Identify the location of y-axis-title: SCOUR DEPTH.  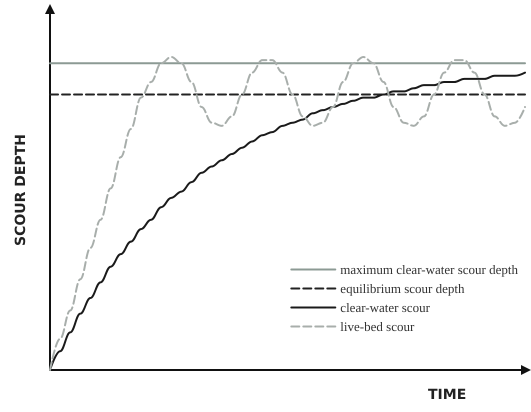
(21, 190).